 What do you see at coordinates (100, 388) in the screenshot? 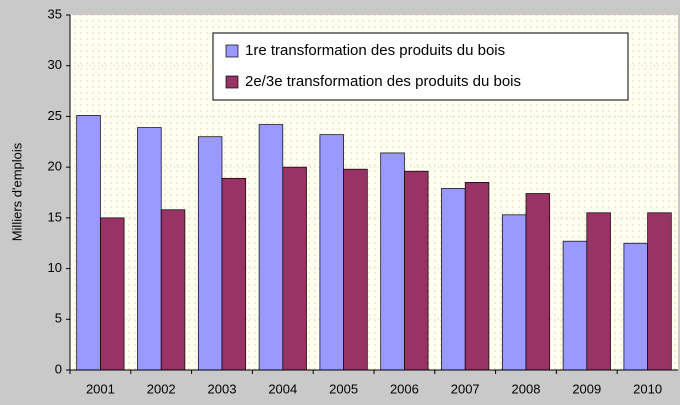
I see `x-tick-label: 2001` at bounding box center [100, 388].